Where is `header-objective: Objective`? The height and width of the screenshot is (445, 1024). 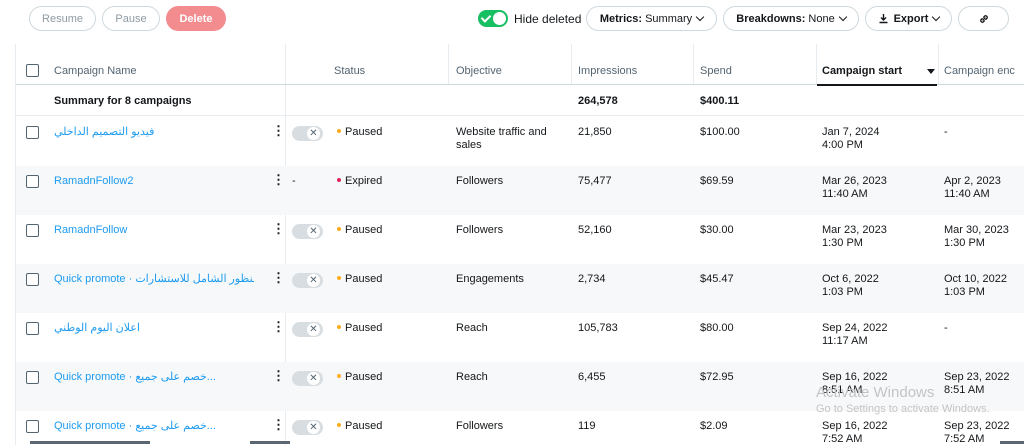 header-objective: Objective is located at coordinates (479, 71).